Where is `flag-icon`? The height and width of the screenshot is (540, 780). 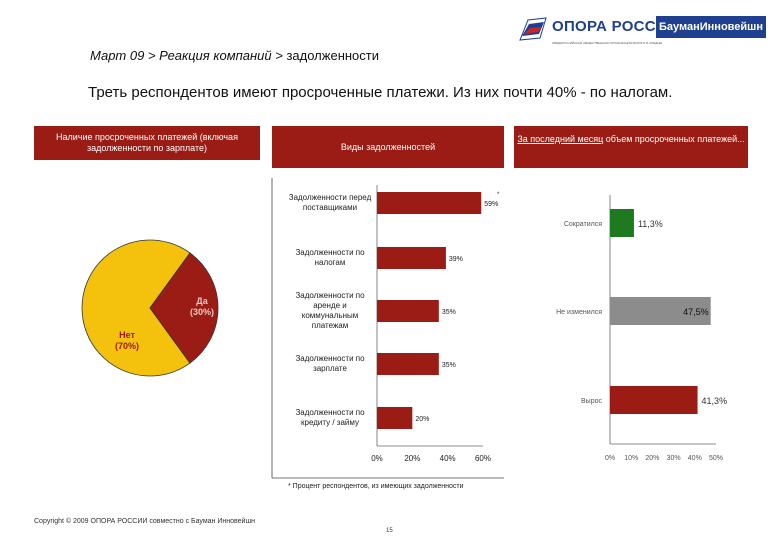 flag-icon is located at coordinates (533, 29).